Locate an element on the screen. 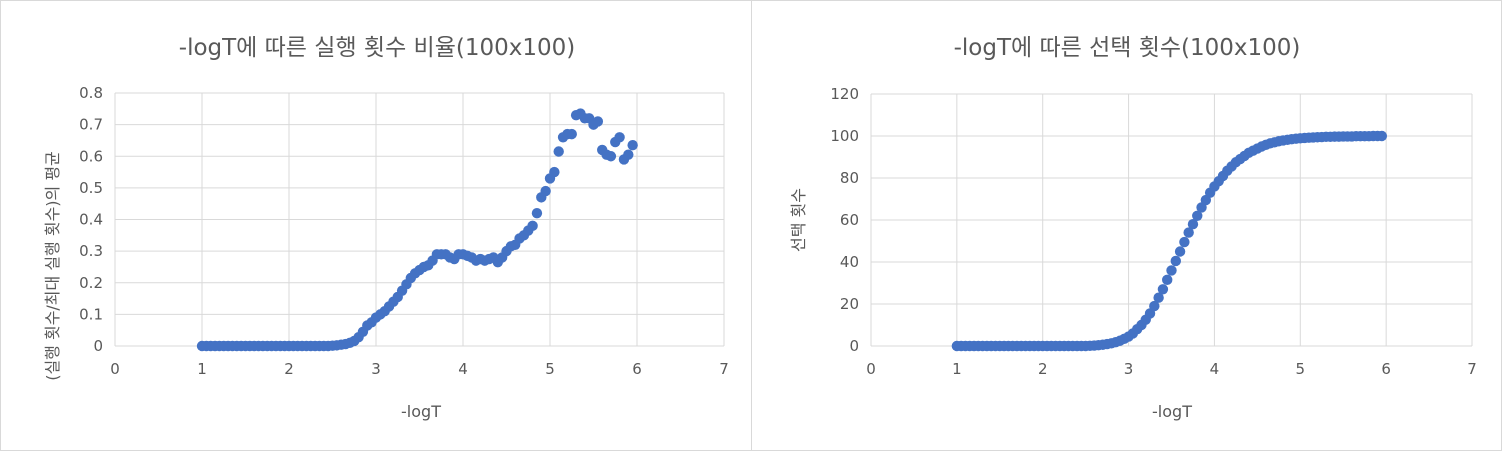 The height and width of the screenshot is (453, 1502). chart-right-x-ticks: 0 1 2 3 4 5 6 7 is located at coordinates (1171, 369).